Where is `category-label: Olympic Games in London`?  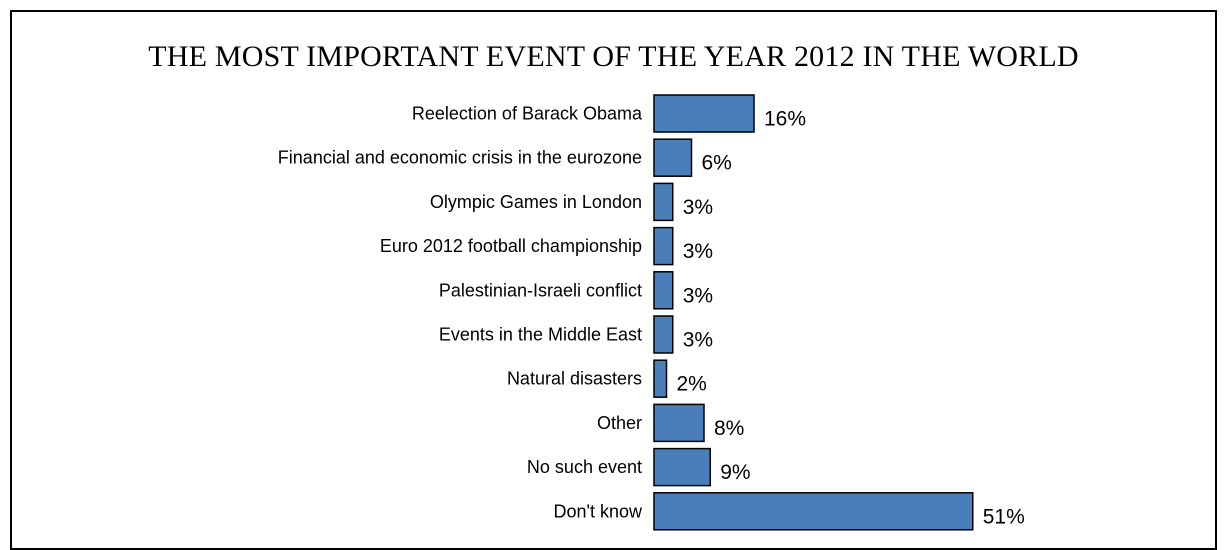
category-label: Olympic Games in London is located at coordinates (536, 202).